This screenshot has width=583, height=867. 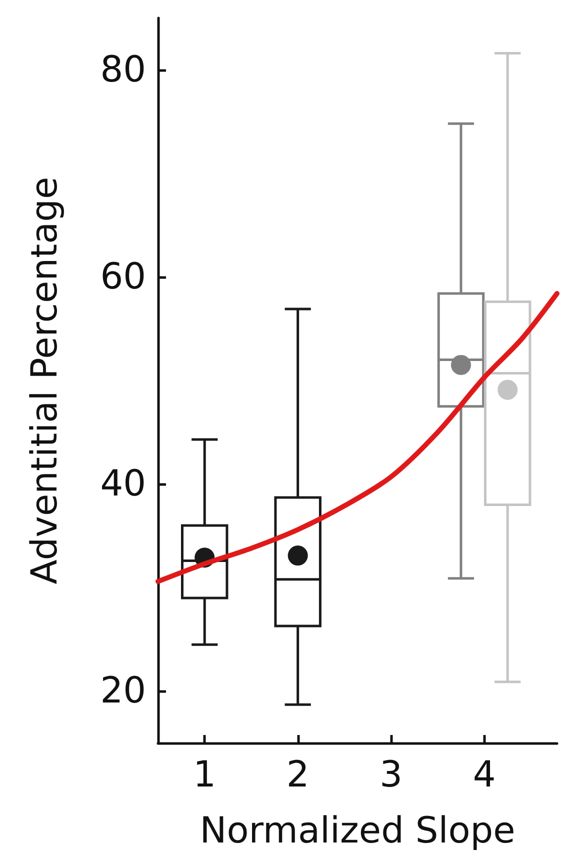 What do you see at coordinates (484, 775) in the screenshot?
I see `x-tick-label: 4` at bounding box center [484, 775].